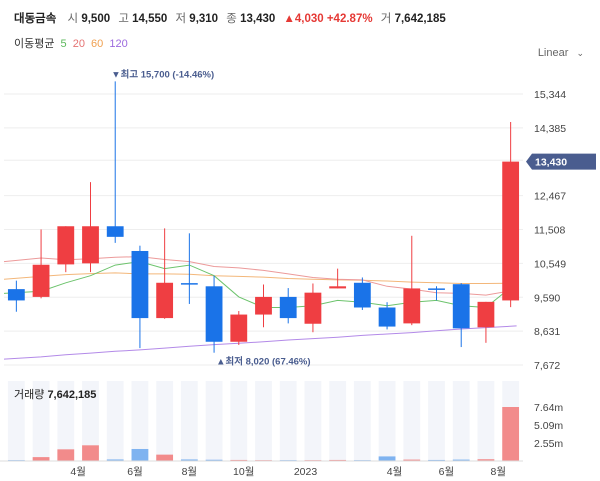 This screenshot has width=600, height=481. Describe the element at coordinates (420, 19) in the screenshot. I see `volume-value: 7,642,185` at that location.